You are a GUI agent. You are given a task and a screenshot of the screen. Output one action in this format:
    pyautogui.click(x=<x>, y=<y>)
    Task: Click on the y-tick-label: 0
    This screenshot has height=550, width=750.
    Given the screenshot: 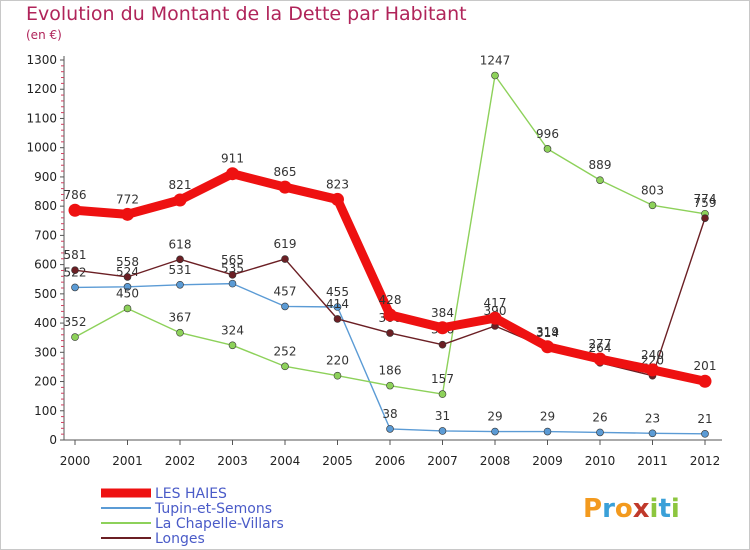 What is the action you would take?
    pyautogui.click(x=53, y=440)
    